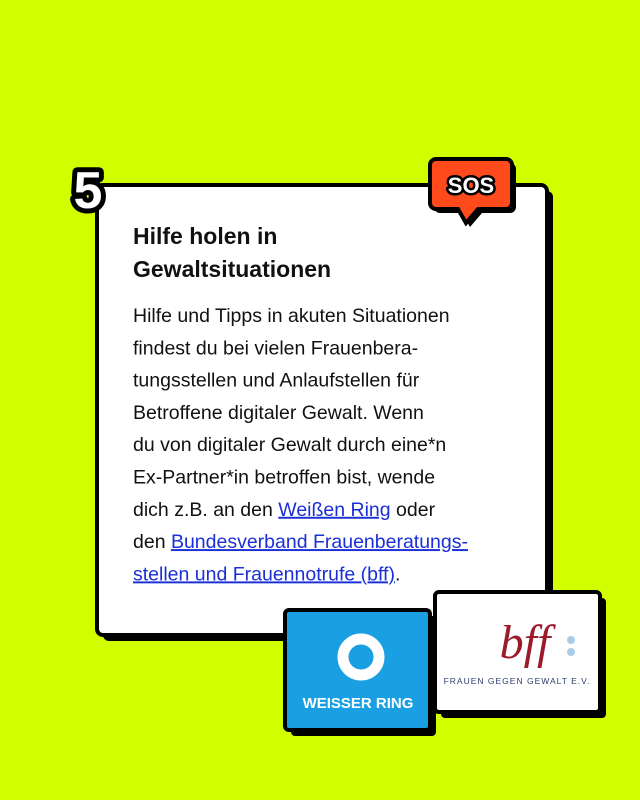 The width and height of the screenshot is (640, 800). What do you see at coordinates (361, 657) in the screenshot?
I see `ring-icon` at bounding box center [361, 657].